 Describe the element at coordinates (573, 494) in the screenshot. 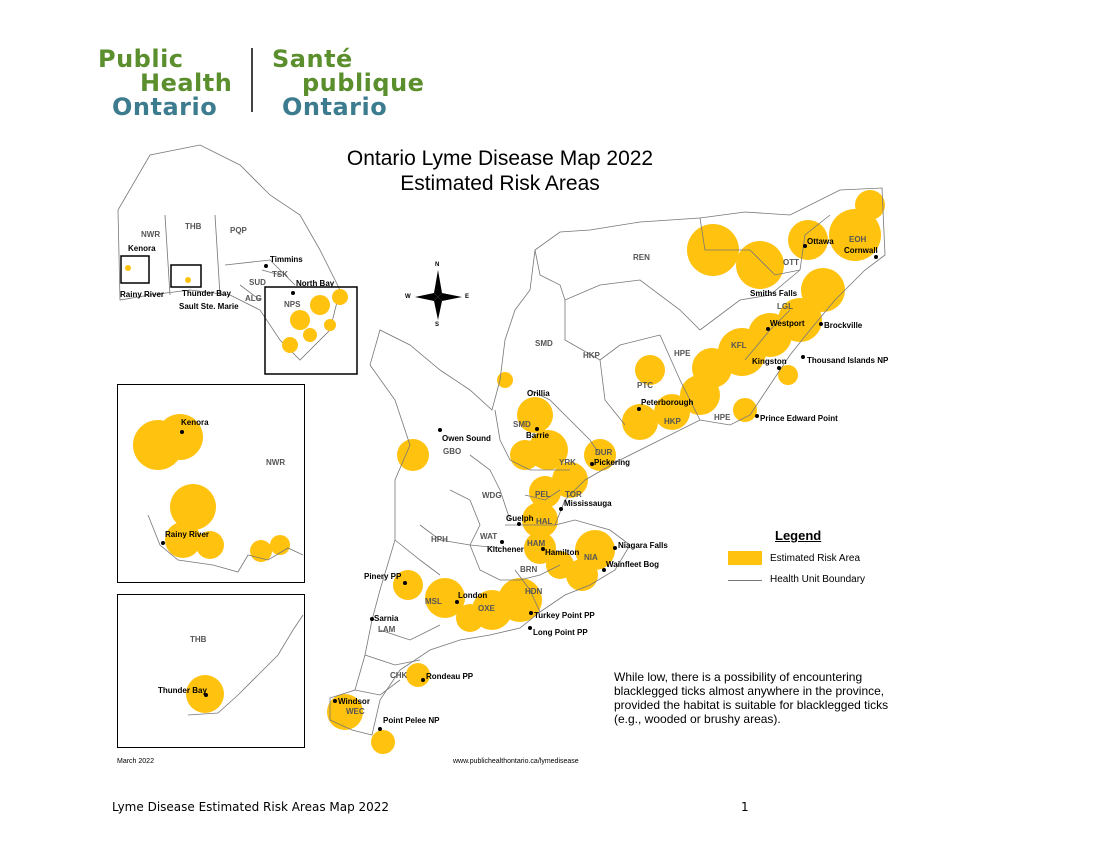

I see `hu-label: TOR` at that location.